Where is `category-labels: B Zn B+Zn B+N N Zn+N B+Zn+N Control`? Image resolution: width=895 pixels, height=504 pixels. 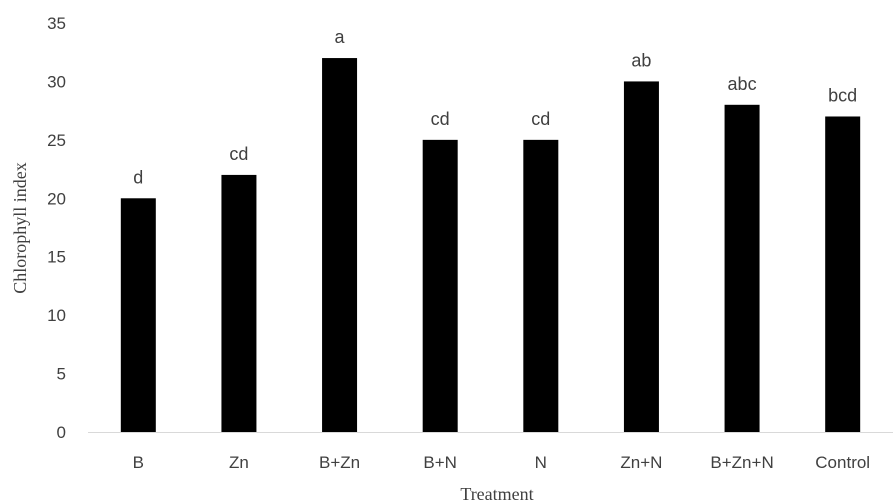
category-labels: B Zn B+Zn B+N N Zn+N B+Zn+N Control is located at coordinates (501, 462).